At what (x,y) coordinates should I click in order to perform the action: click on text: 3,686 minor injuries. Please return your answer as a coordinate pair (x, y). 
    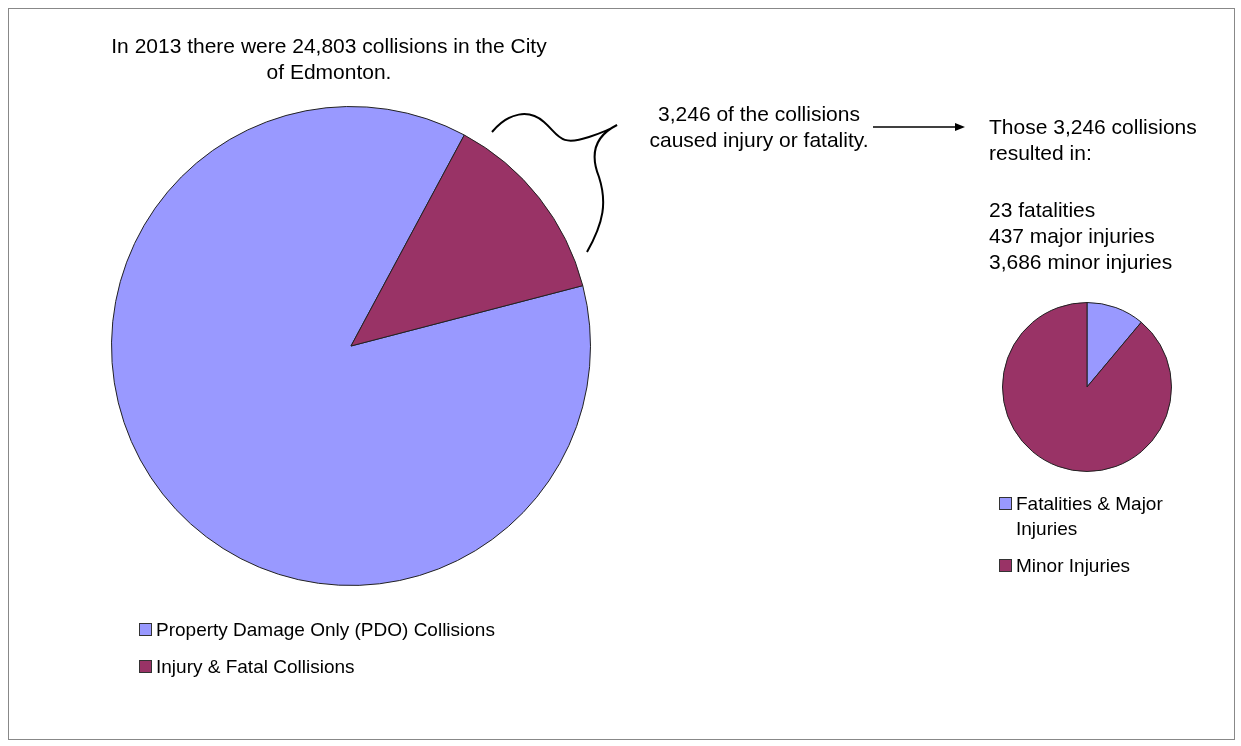
    Looking at the image, I should click on (1081, 262).